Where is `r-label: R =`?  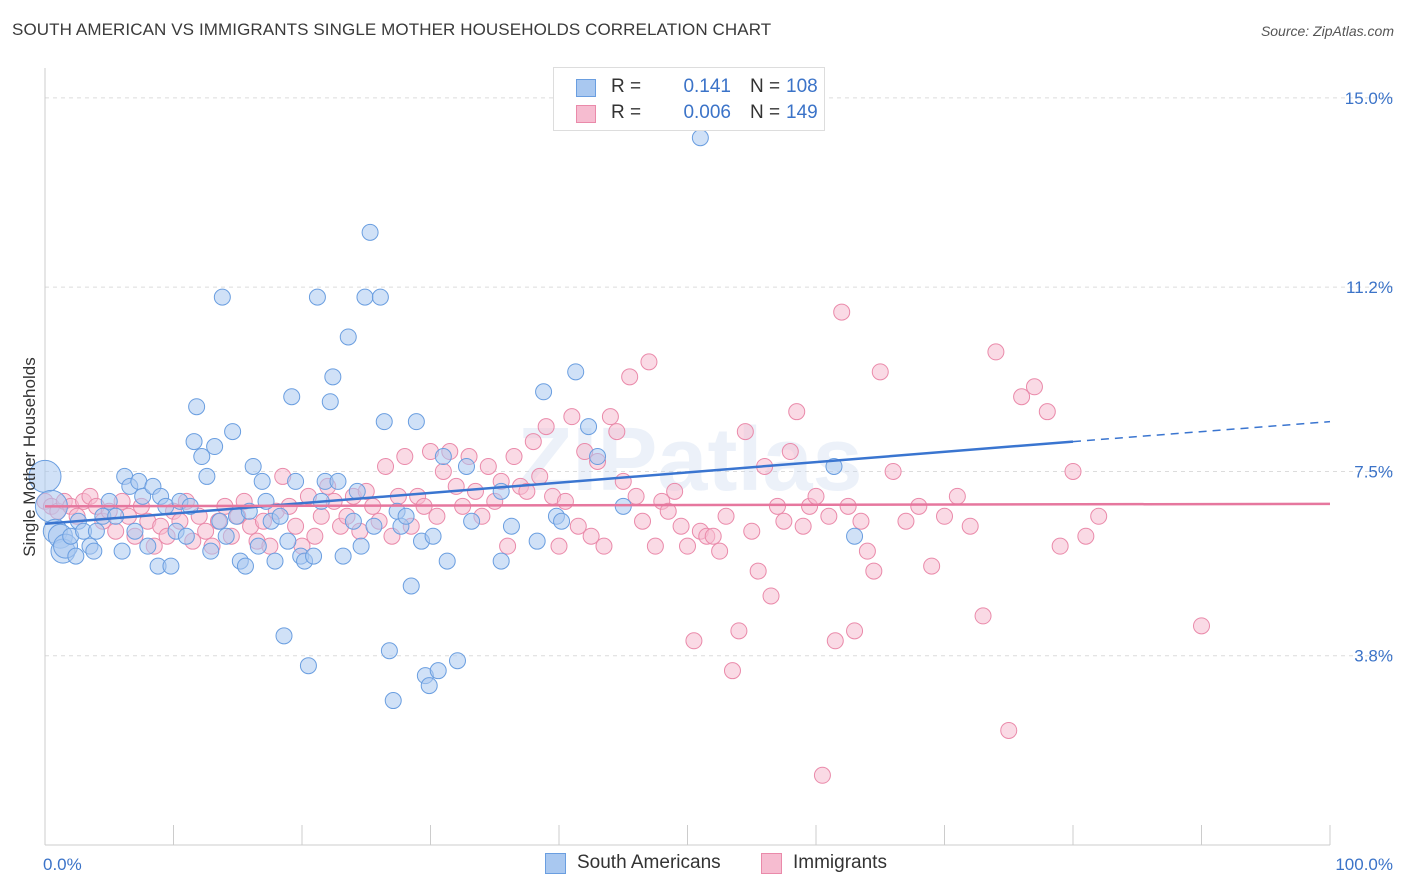
r-label: R = is located at coordinates (626, 112).